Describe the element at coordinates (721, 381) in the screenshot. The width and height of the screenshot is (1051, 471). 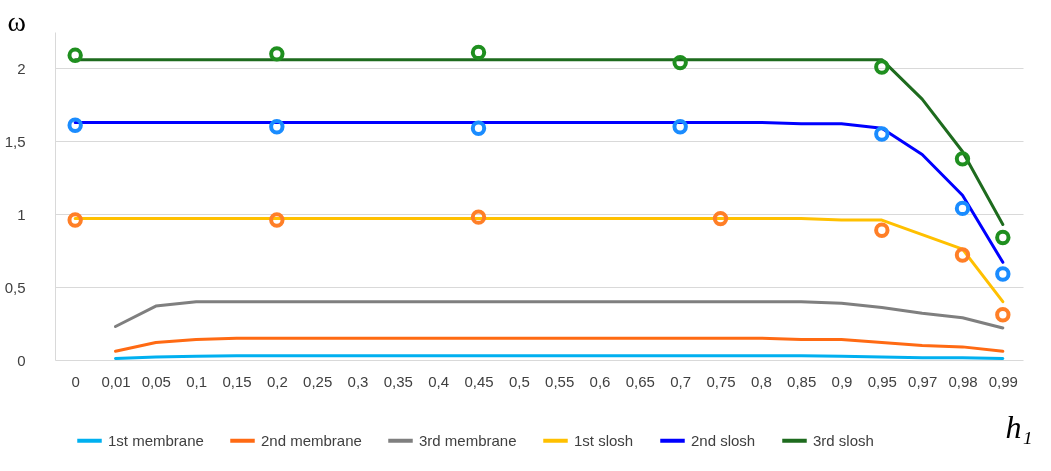
I see `x-tick-label: 0,75` at that location.